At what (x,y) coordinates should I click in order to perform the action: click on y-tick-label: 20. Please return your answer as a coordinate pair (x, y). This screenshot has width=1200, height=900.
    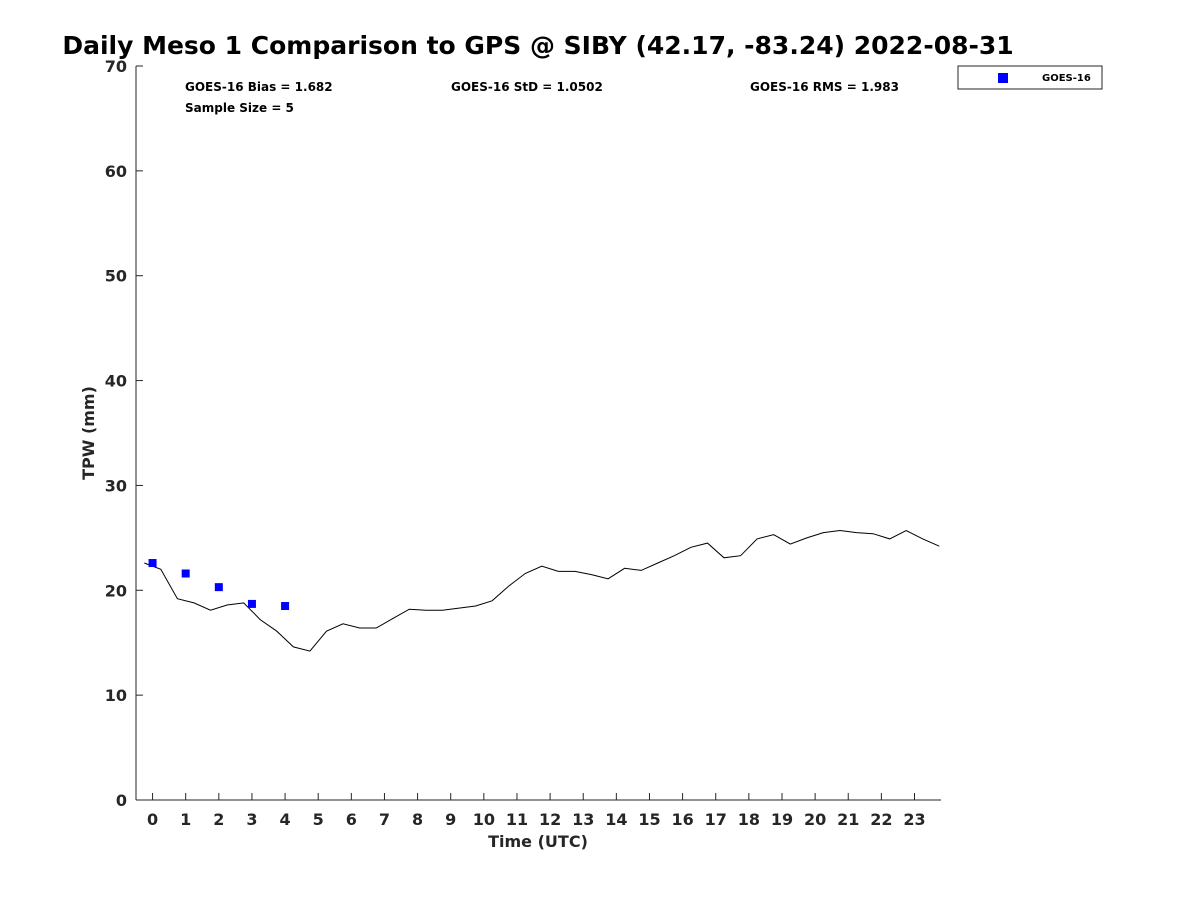
    Looking at the image, I should click on (116, 590).